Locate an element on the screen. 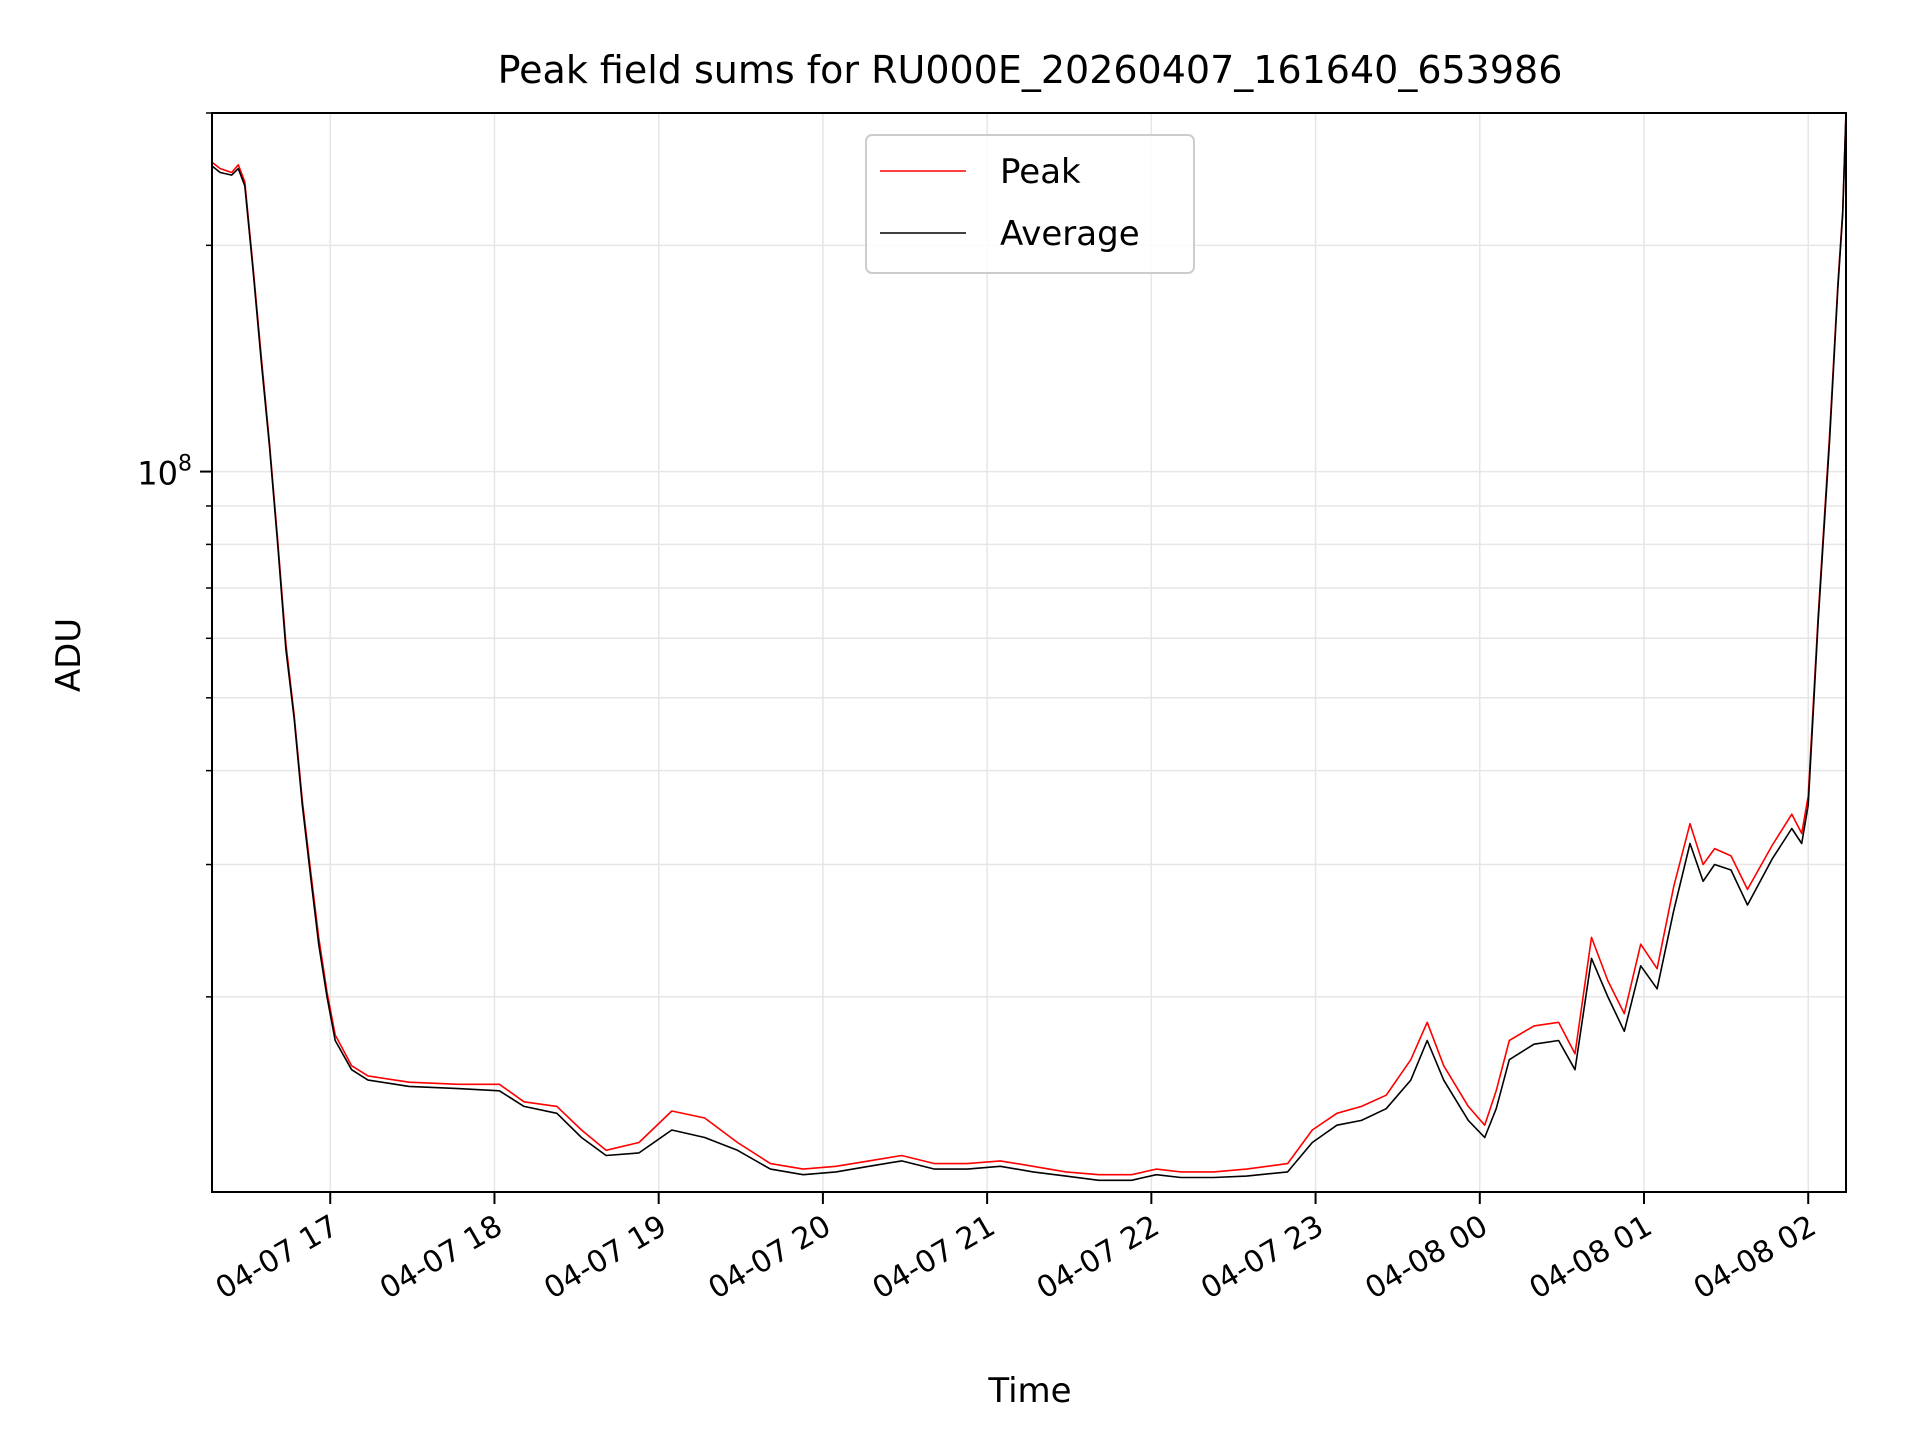 The image size is (1920, 1440). legend-box is located at coordinates (1030, 204).